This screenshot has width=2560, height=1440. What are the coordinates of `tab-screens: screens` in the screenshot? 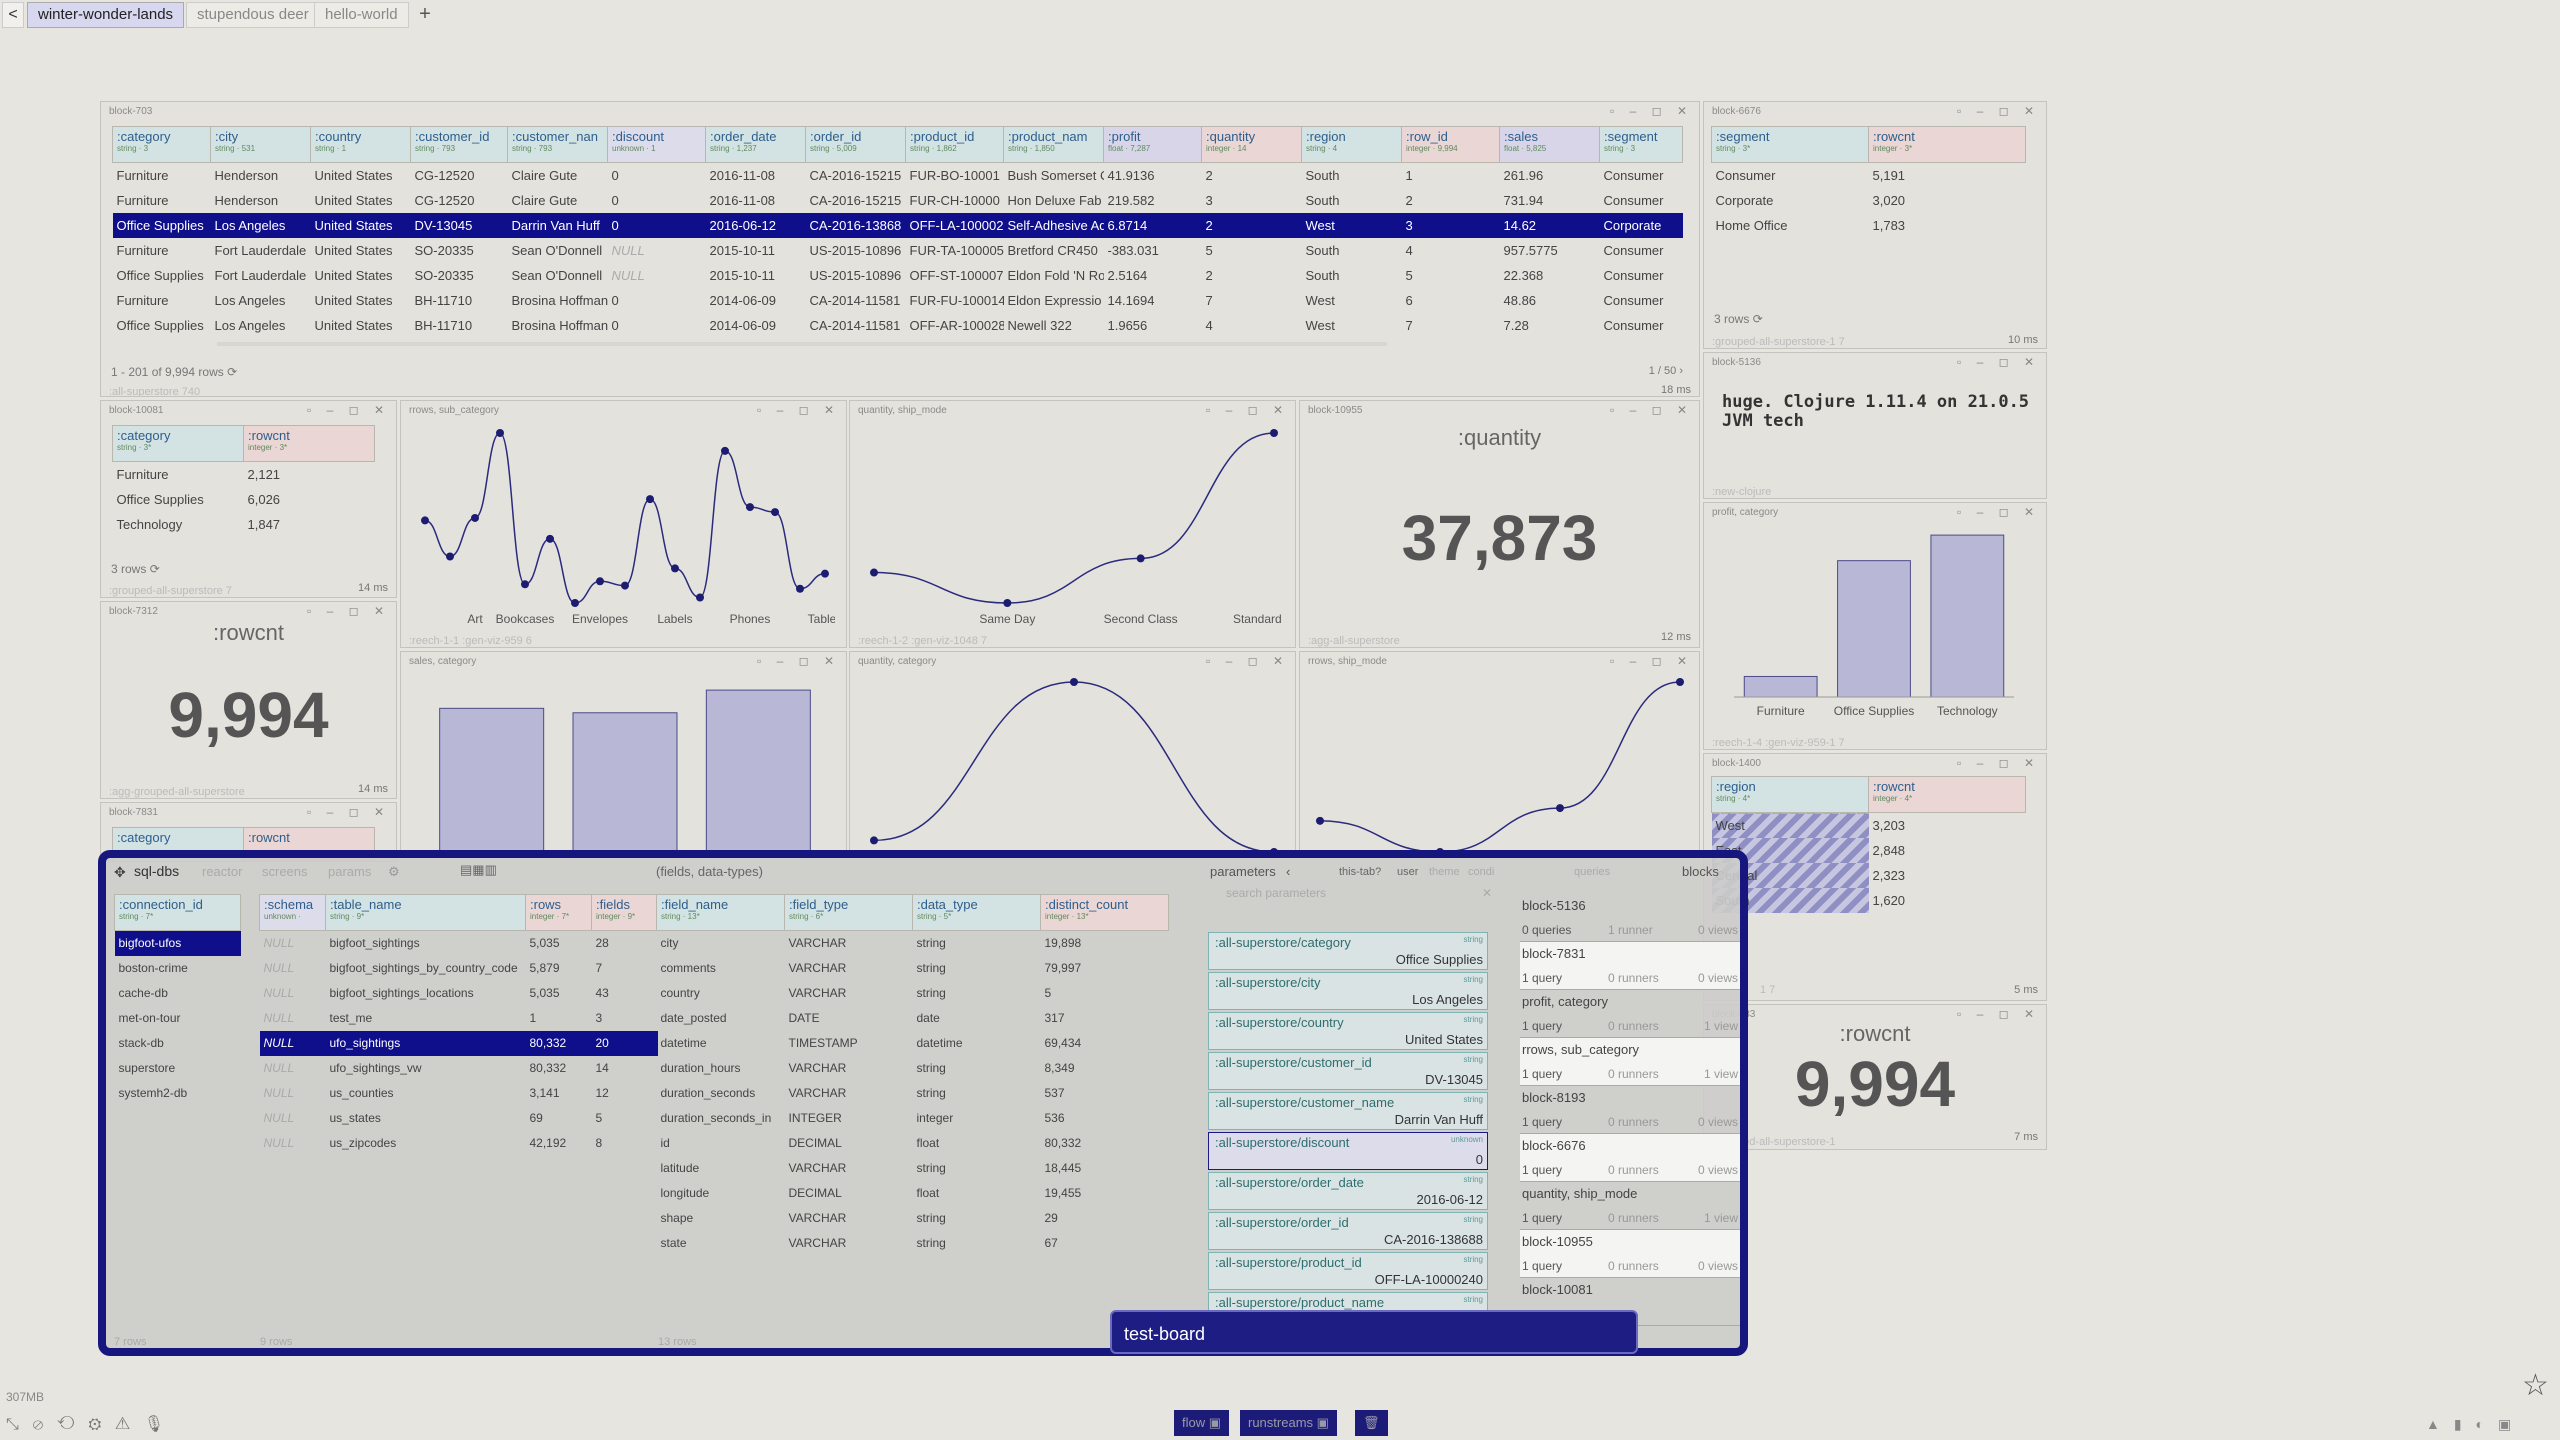 It's located at (285, 871).